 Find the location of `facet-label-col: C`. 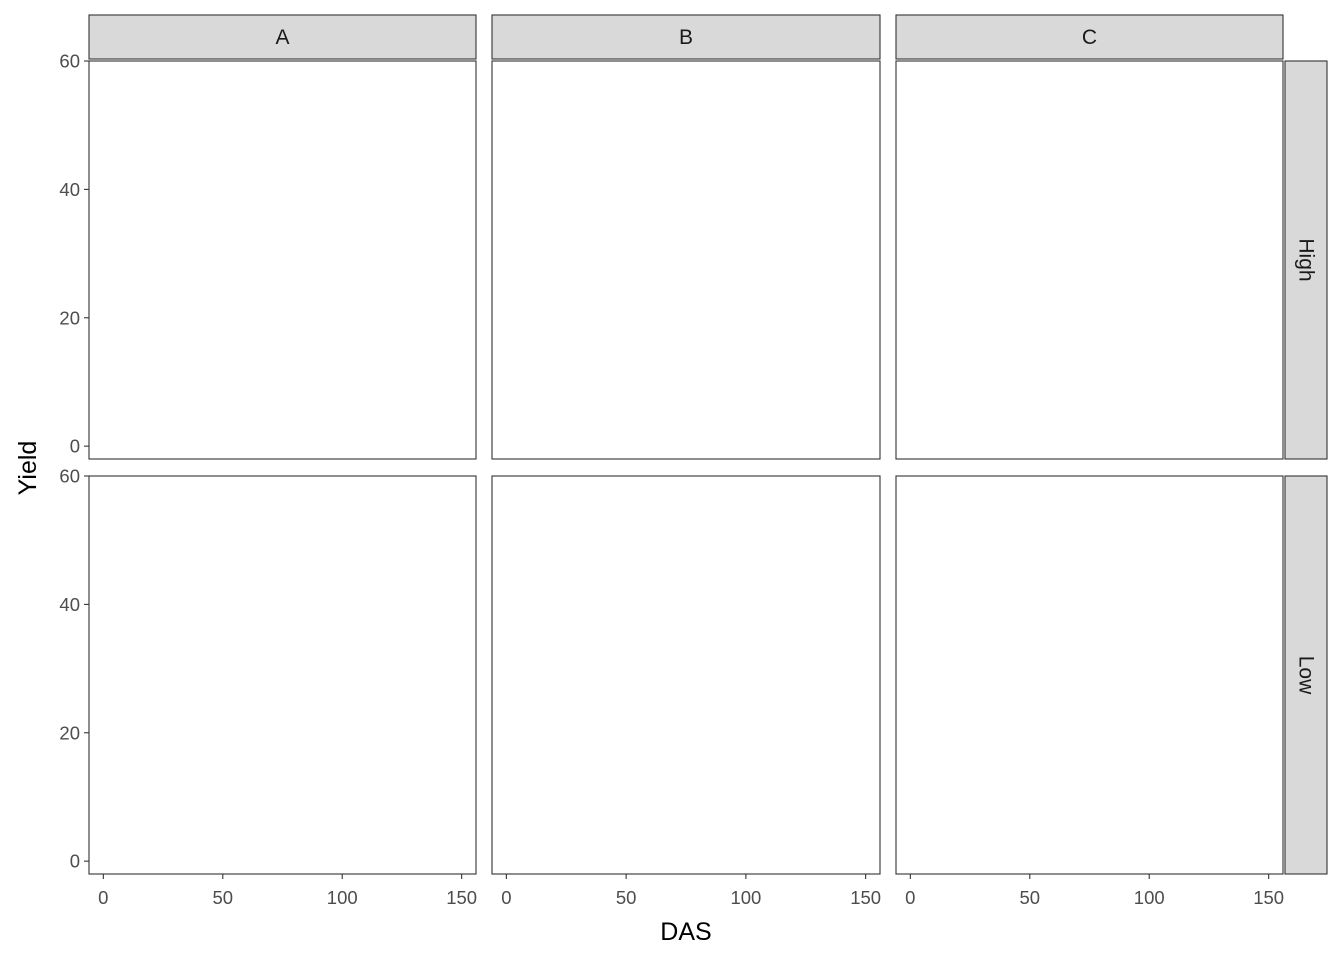

facet-label-col: C is located at coordinates (1089, 37).